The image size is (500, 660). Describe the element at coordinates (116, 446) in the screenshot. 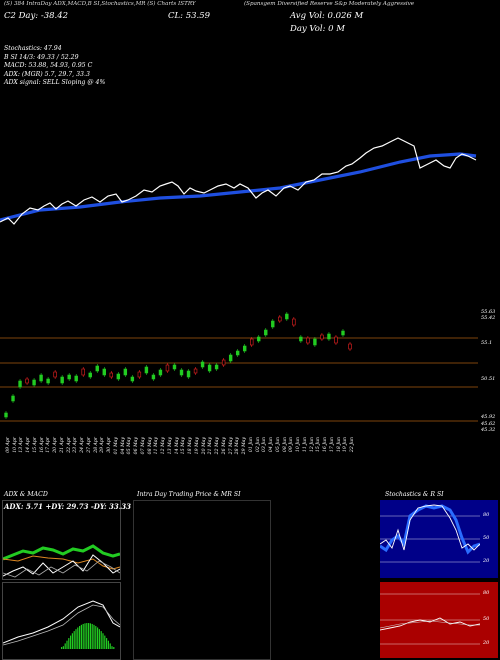

I see `x-axis-label: 01 May` at that location.